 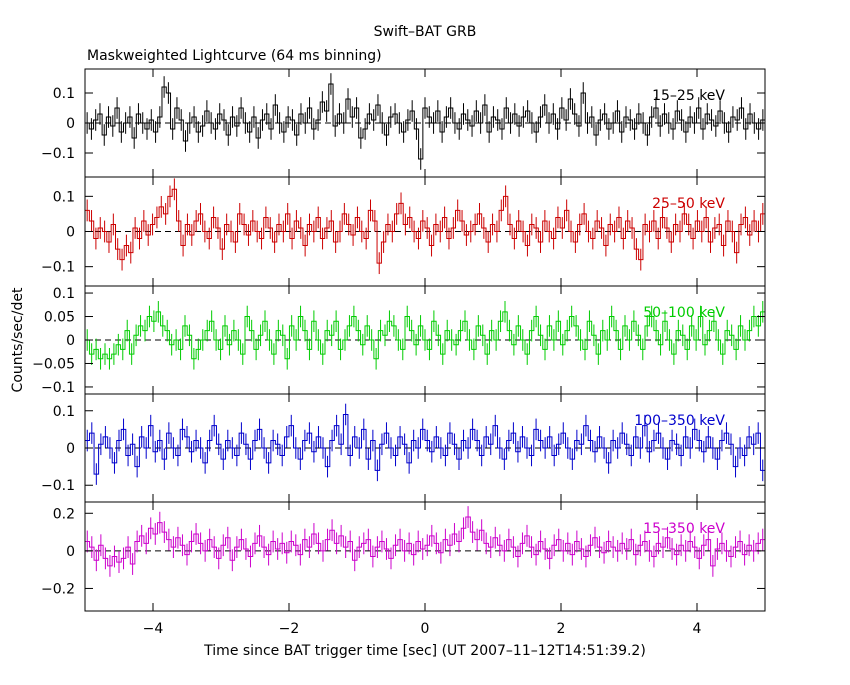 What do you see at coordinates (561, 629) in the screenshot?
I see `x-tick-label: 2` at bounding box center [561, 629].